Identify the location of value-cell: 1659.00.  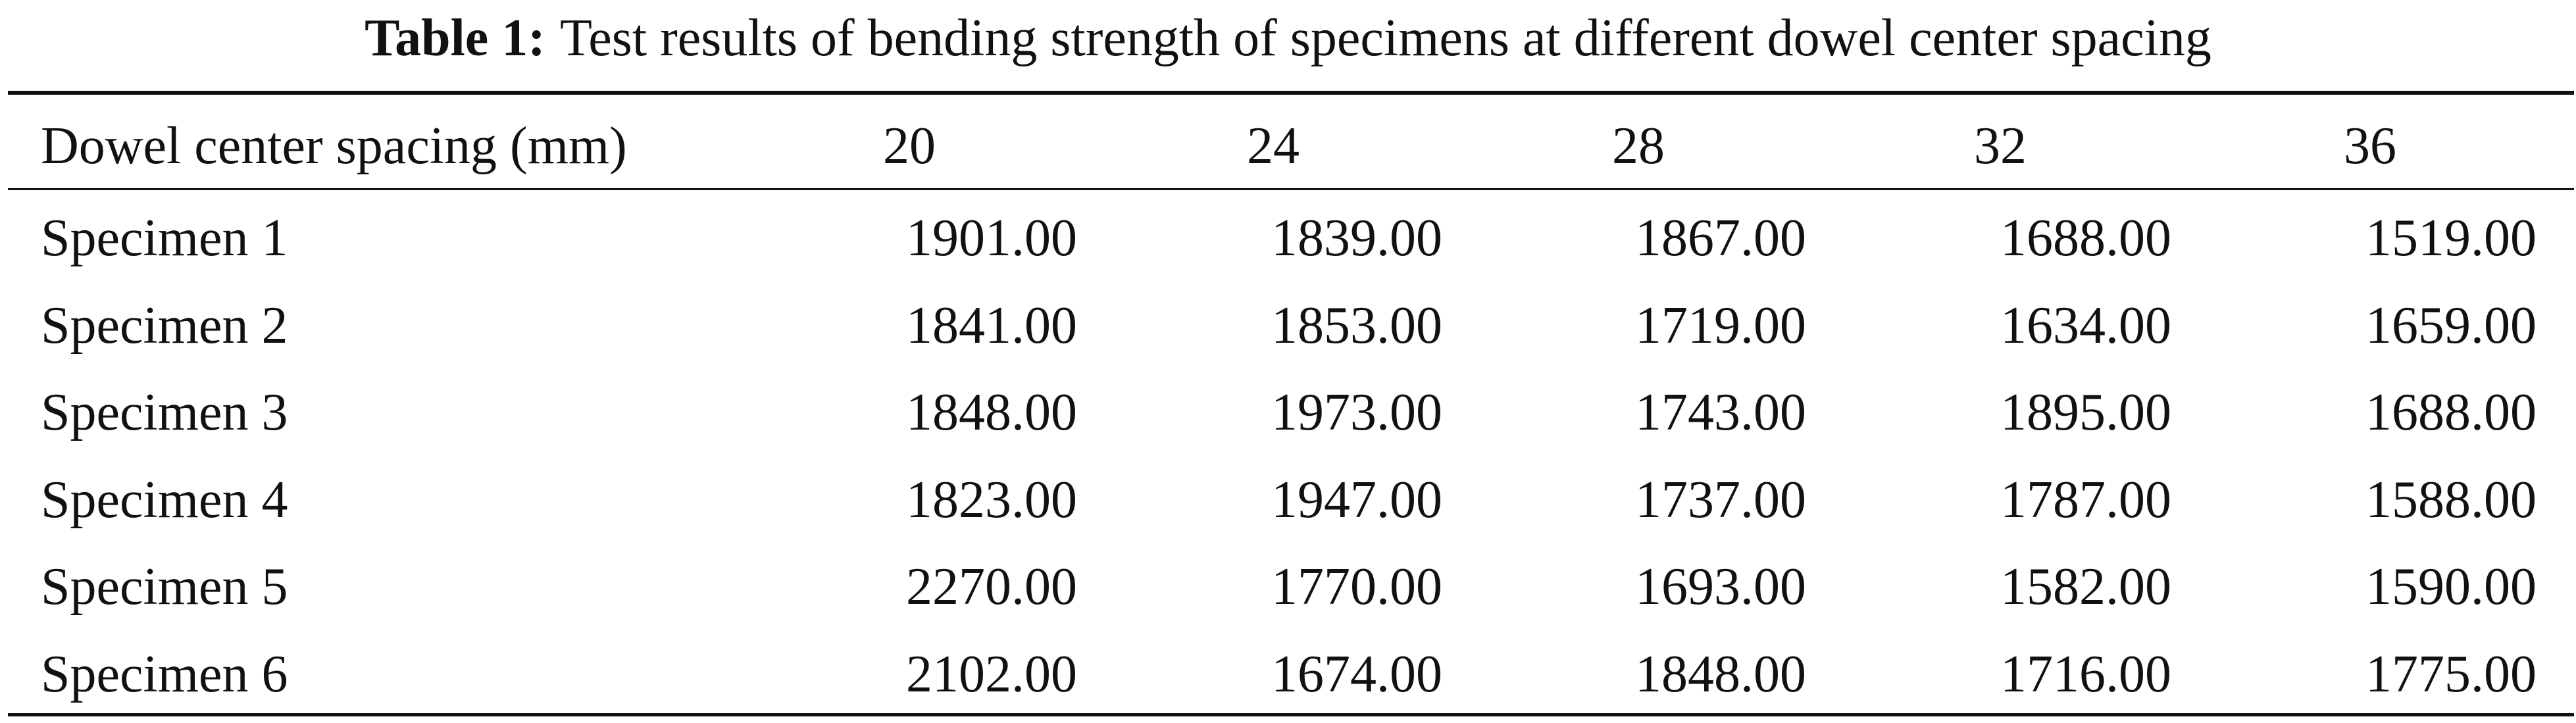
(2451, 325).